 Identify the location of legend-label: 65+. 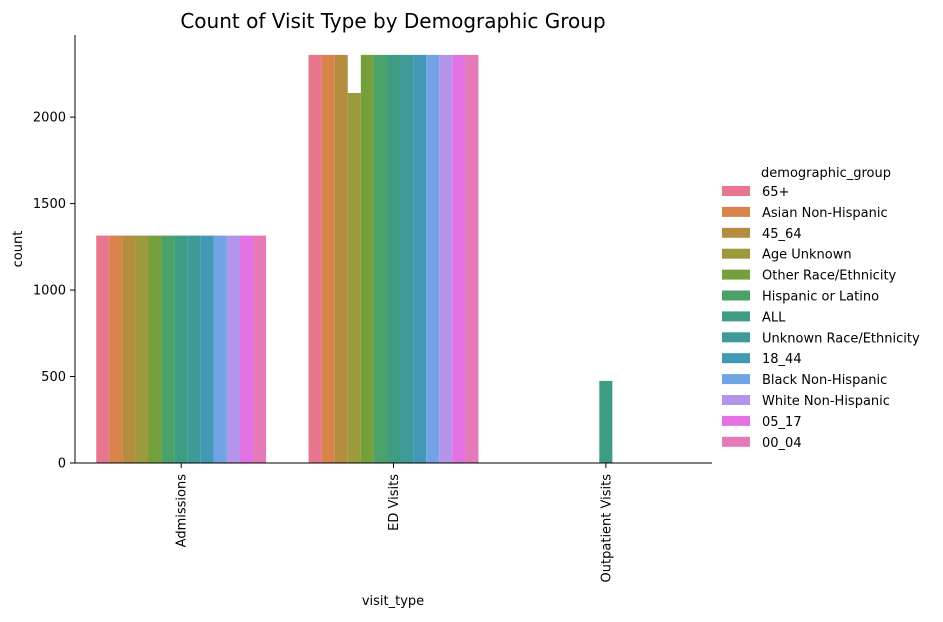
(775, 192).